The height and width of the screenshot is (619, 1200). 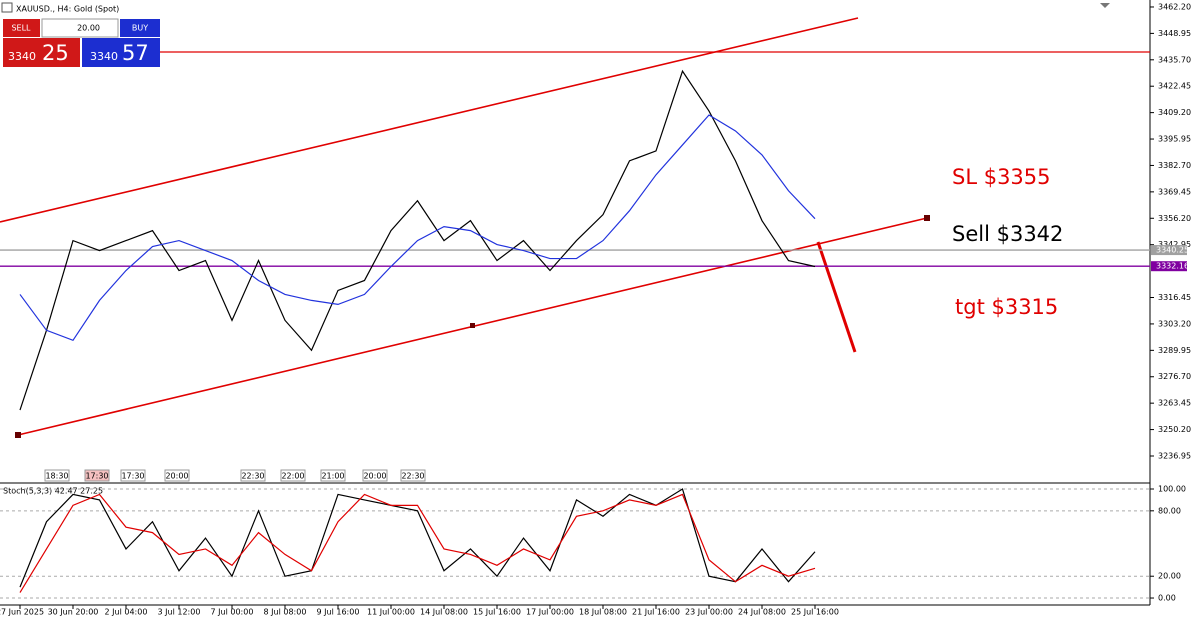 What do you see at coordinates (73, 612) in the screenshot?
I see `x-tick-label: 30 Jun 20:00` at bounding box center [73, 612].